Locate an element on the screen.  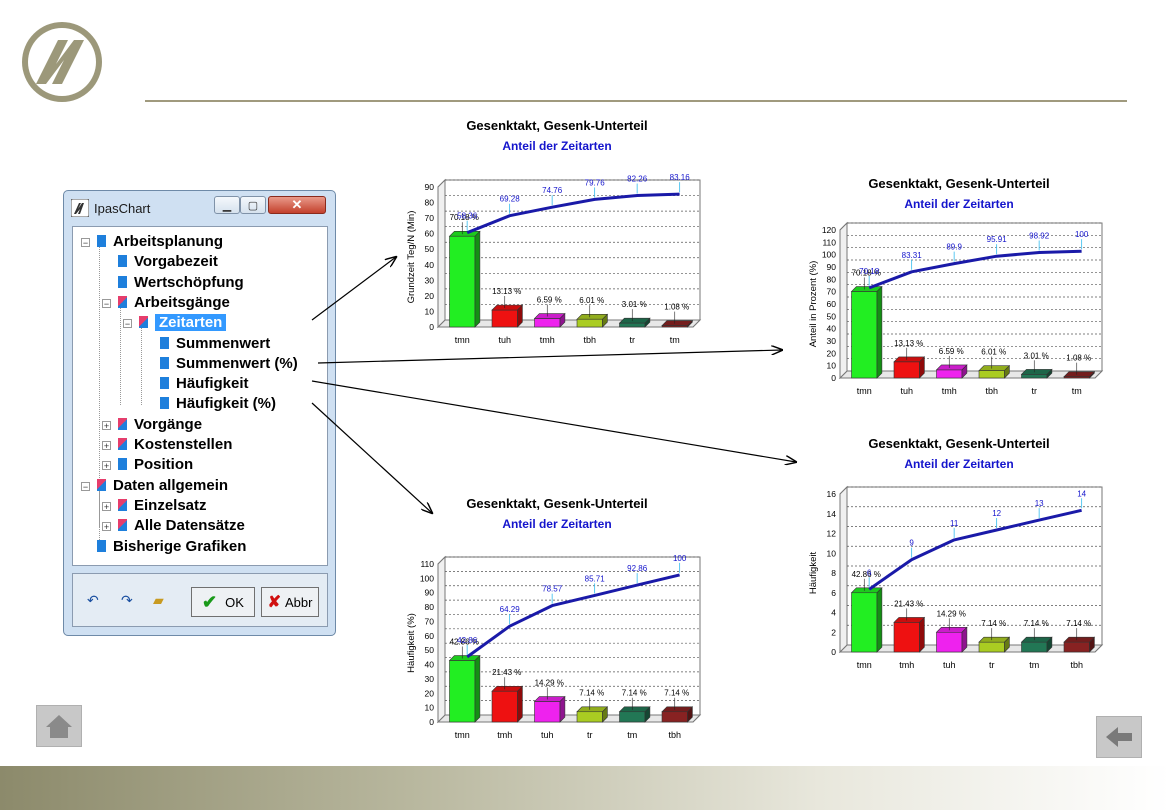
close-button: ✕ is located at coordinates (297, 205).